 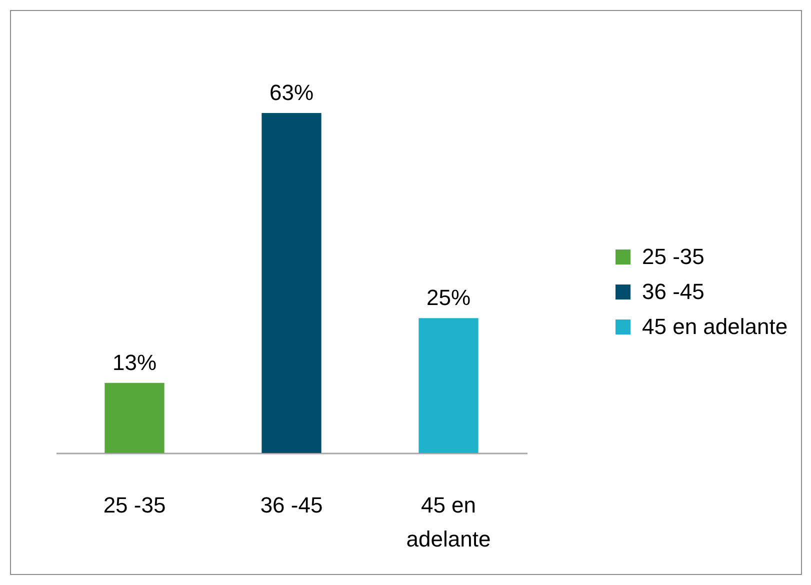 What do you see at coordinates (448, 297) in the screenshot?
I see `data-label: 25%` at bounding box center [448, 297].